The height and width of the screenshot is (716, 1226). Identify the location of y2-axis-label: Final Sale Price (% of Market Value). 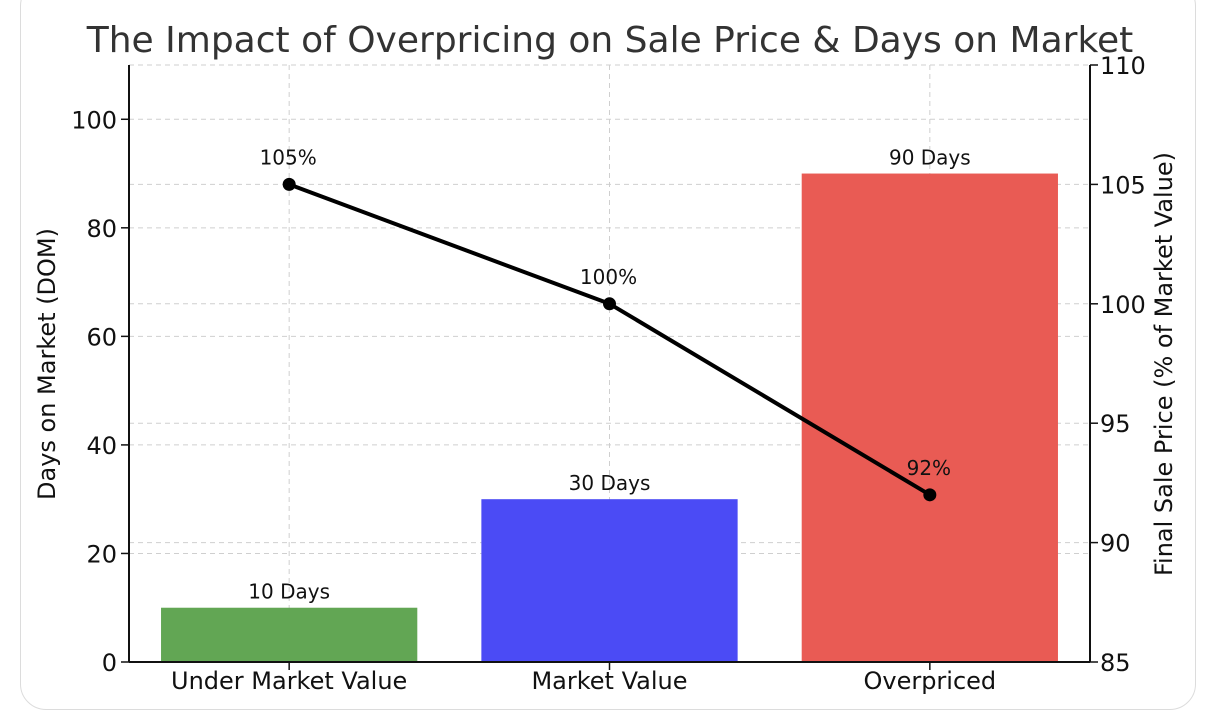
(1164, 364).